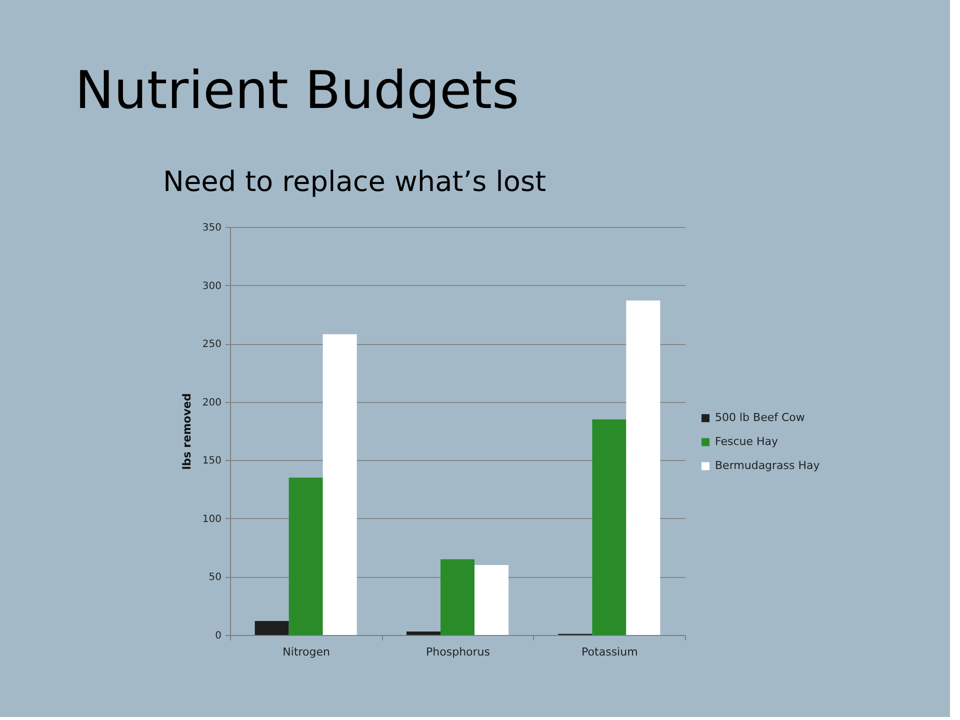  What do you see at coordinates (212, 402) in the screenshot?
I see `y-tick-label: 200` at bounding box center [212, 402].